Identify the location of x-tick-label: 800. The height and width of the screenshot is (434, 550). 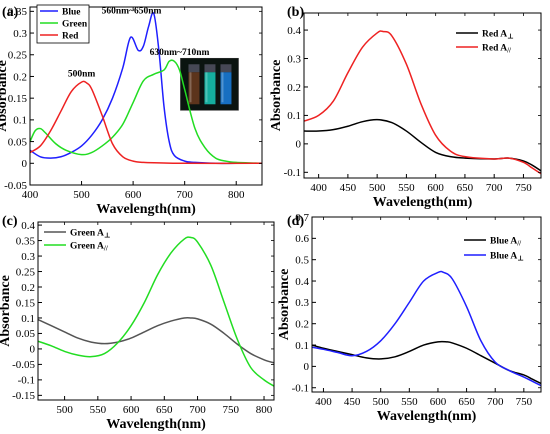
(264, 410).